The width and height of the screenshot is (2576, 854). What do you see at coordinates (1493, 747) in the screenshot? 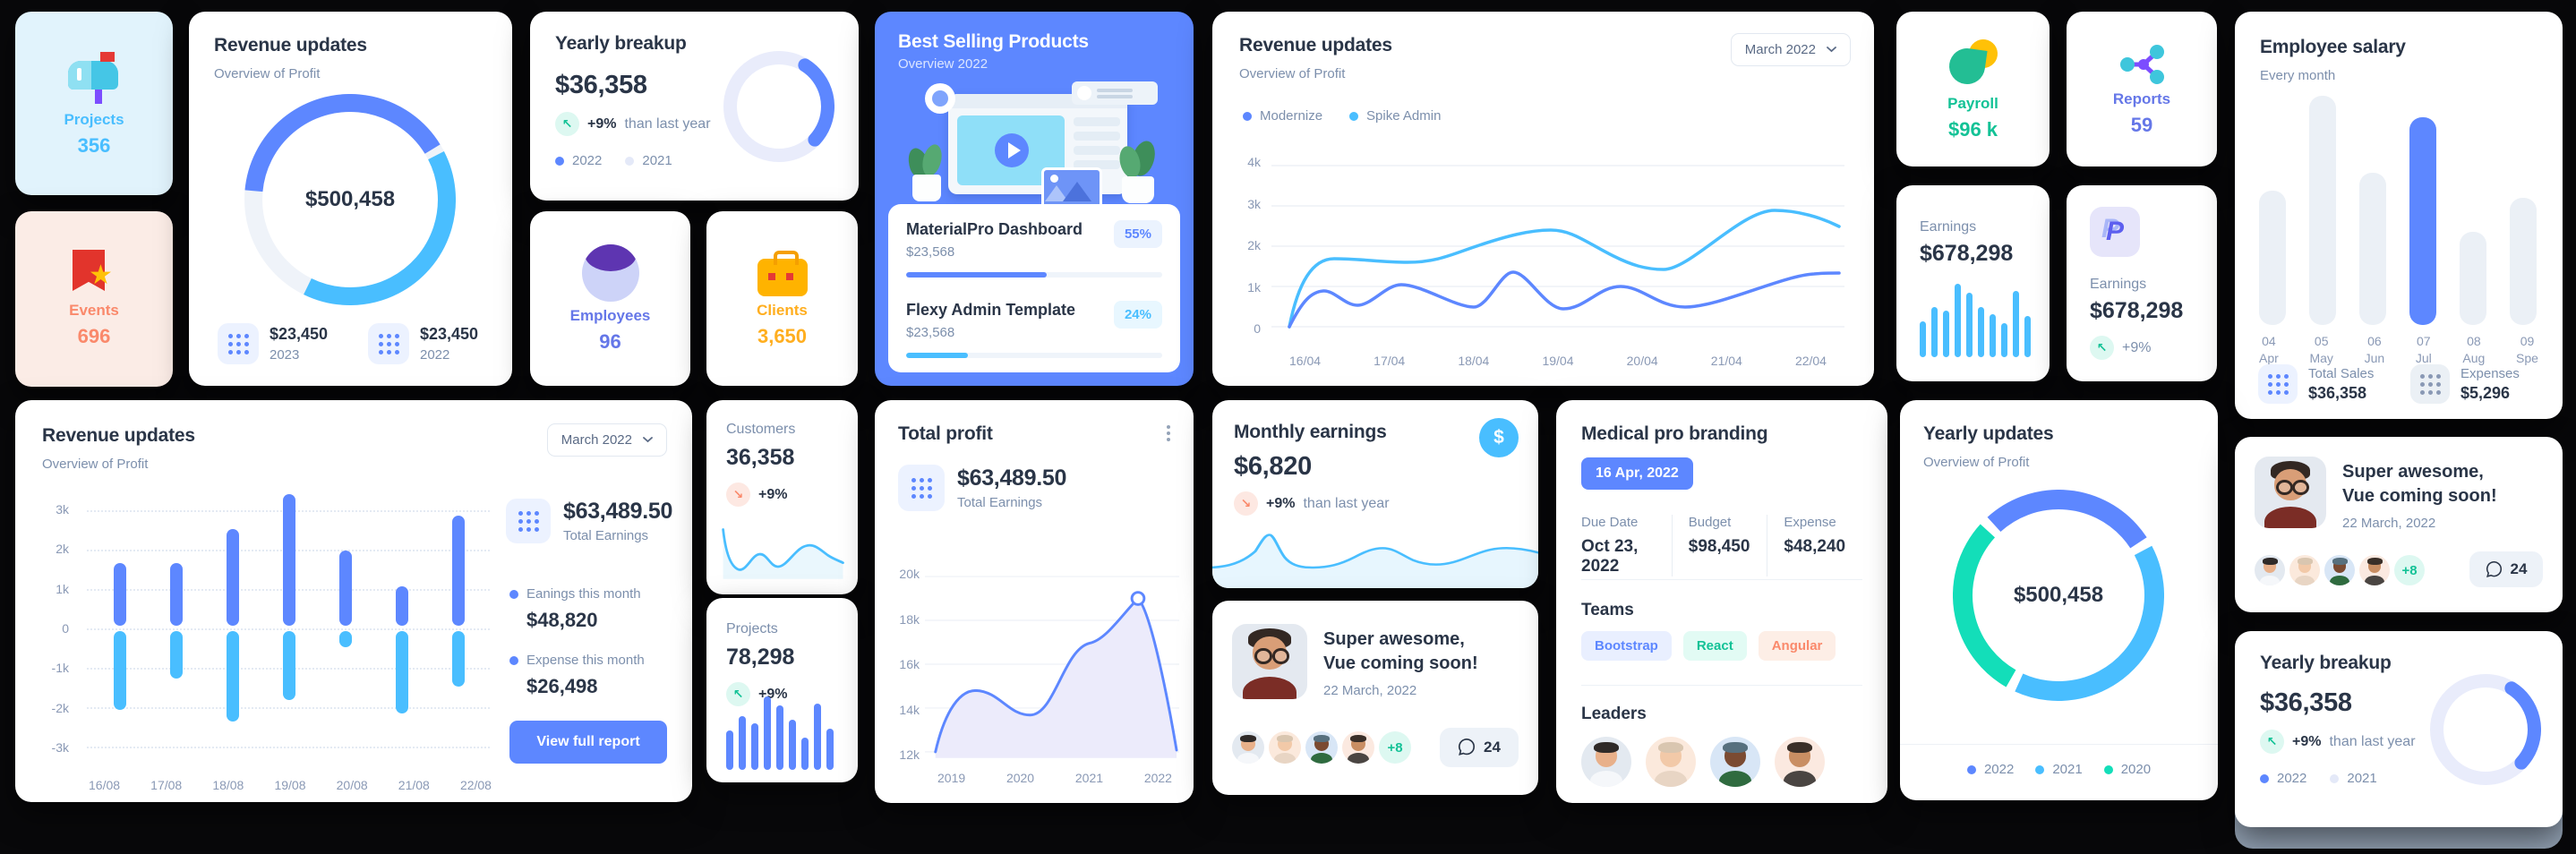
I see `comments-count: 24` at bounding box center [1493, 747].